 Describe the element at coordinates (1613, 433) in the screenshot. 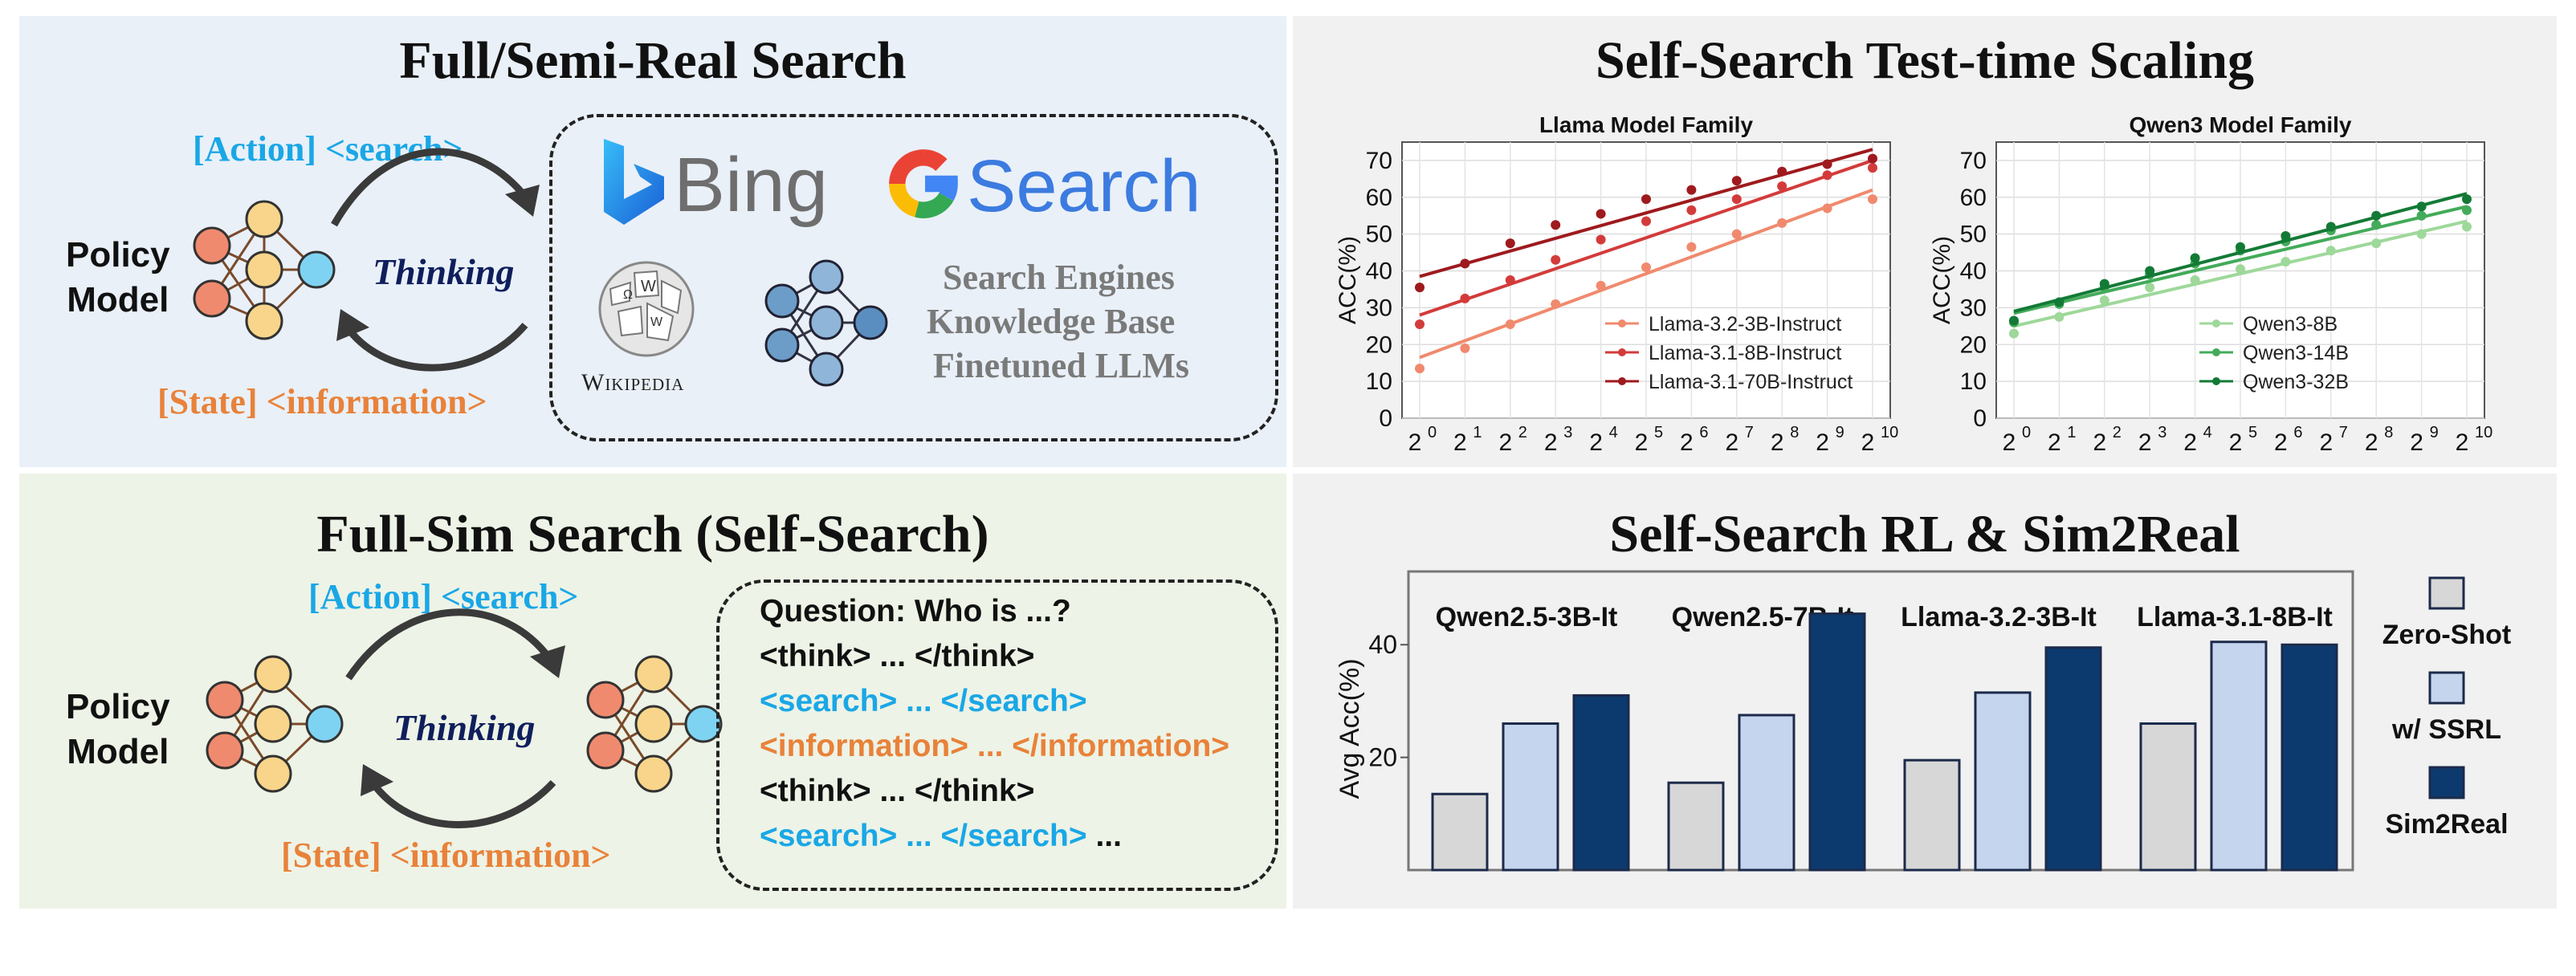

I see `x-tick-exponent: 4` at that location.